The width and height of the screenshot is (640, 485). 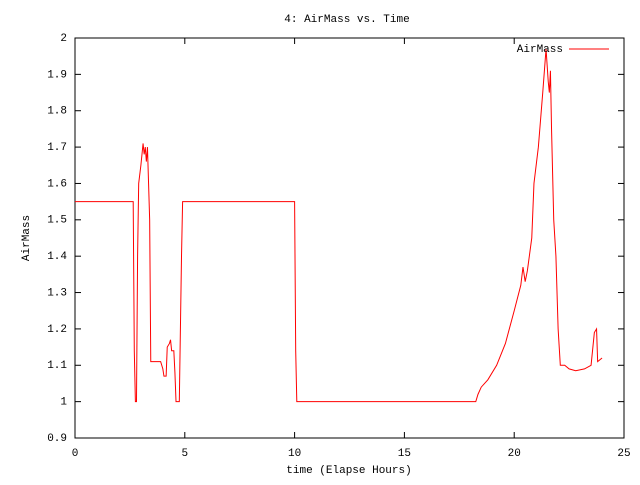 What do you see at coordinates (57, 366) in the screenshot?
I see `y-tick-label: 1.1` at bounding box center [57, 366].